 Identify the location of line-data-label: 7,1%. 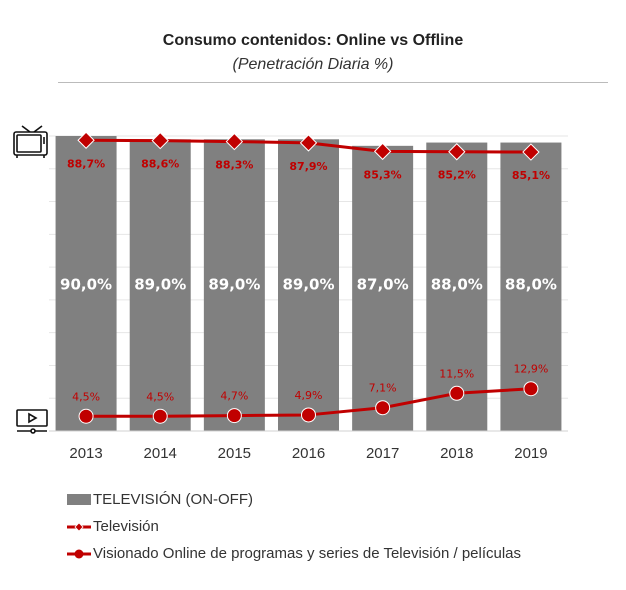
(383, 388).